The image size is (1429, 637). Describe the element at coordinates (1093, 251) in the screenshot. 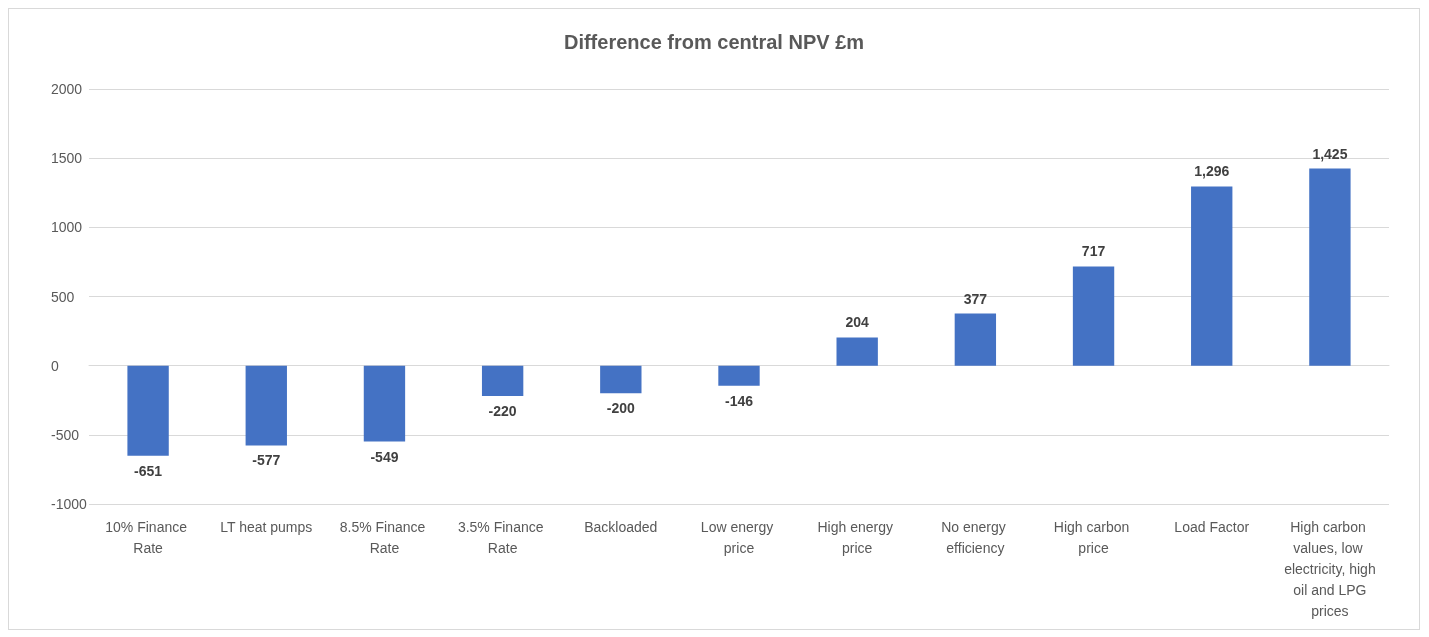

I see `data-label: 717` at that location.